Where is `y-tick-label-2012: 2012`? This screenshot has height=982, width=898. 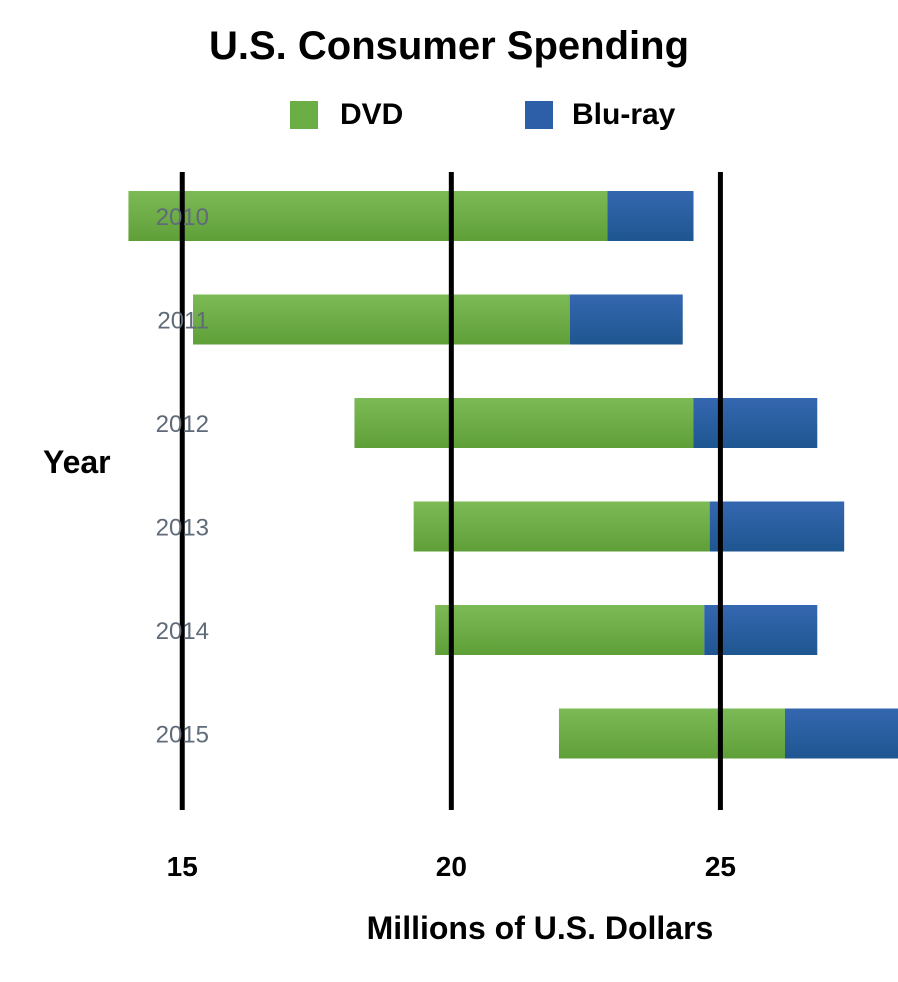 y-tick-label-2012: 2012 is located at coordinates (182, 424).